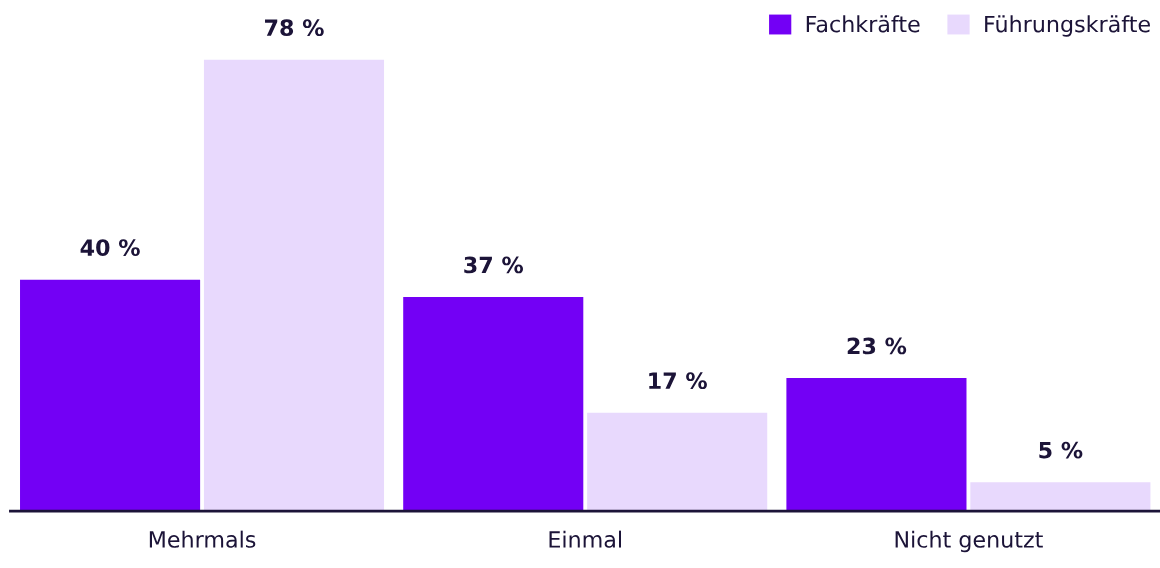 The width and height of the screenshot is (1160, 568). Describe the element at coordinates (969, 541) in the screenshot. I see `x-tick-label: Nicht genutzt` at that location.